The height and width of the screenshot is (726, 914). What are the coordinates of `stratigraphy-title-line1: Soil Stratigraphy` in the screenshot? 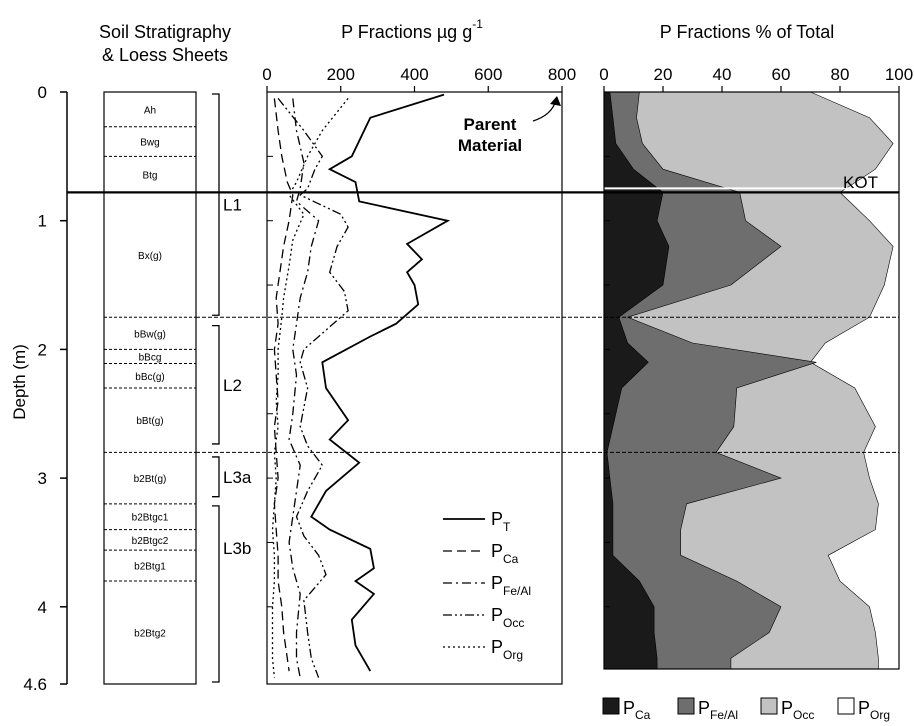 It's located at (165, 32).